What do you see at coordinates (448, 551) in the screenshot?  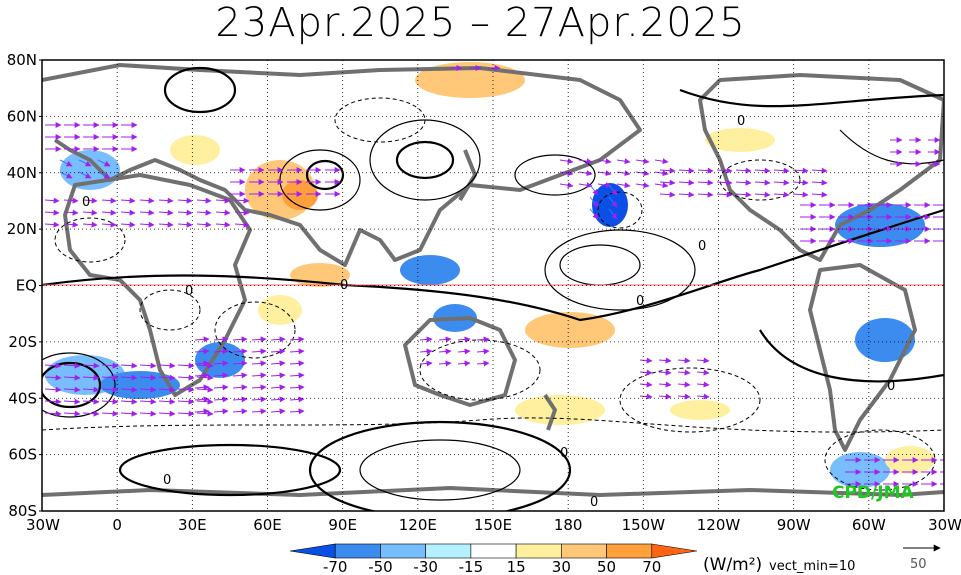 I see `colorbar-segment` at bounding box center [448, 551].